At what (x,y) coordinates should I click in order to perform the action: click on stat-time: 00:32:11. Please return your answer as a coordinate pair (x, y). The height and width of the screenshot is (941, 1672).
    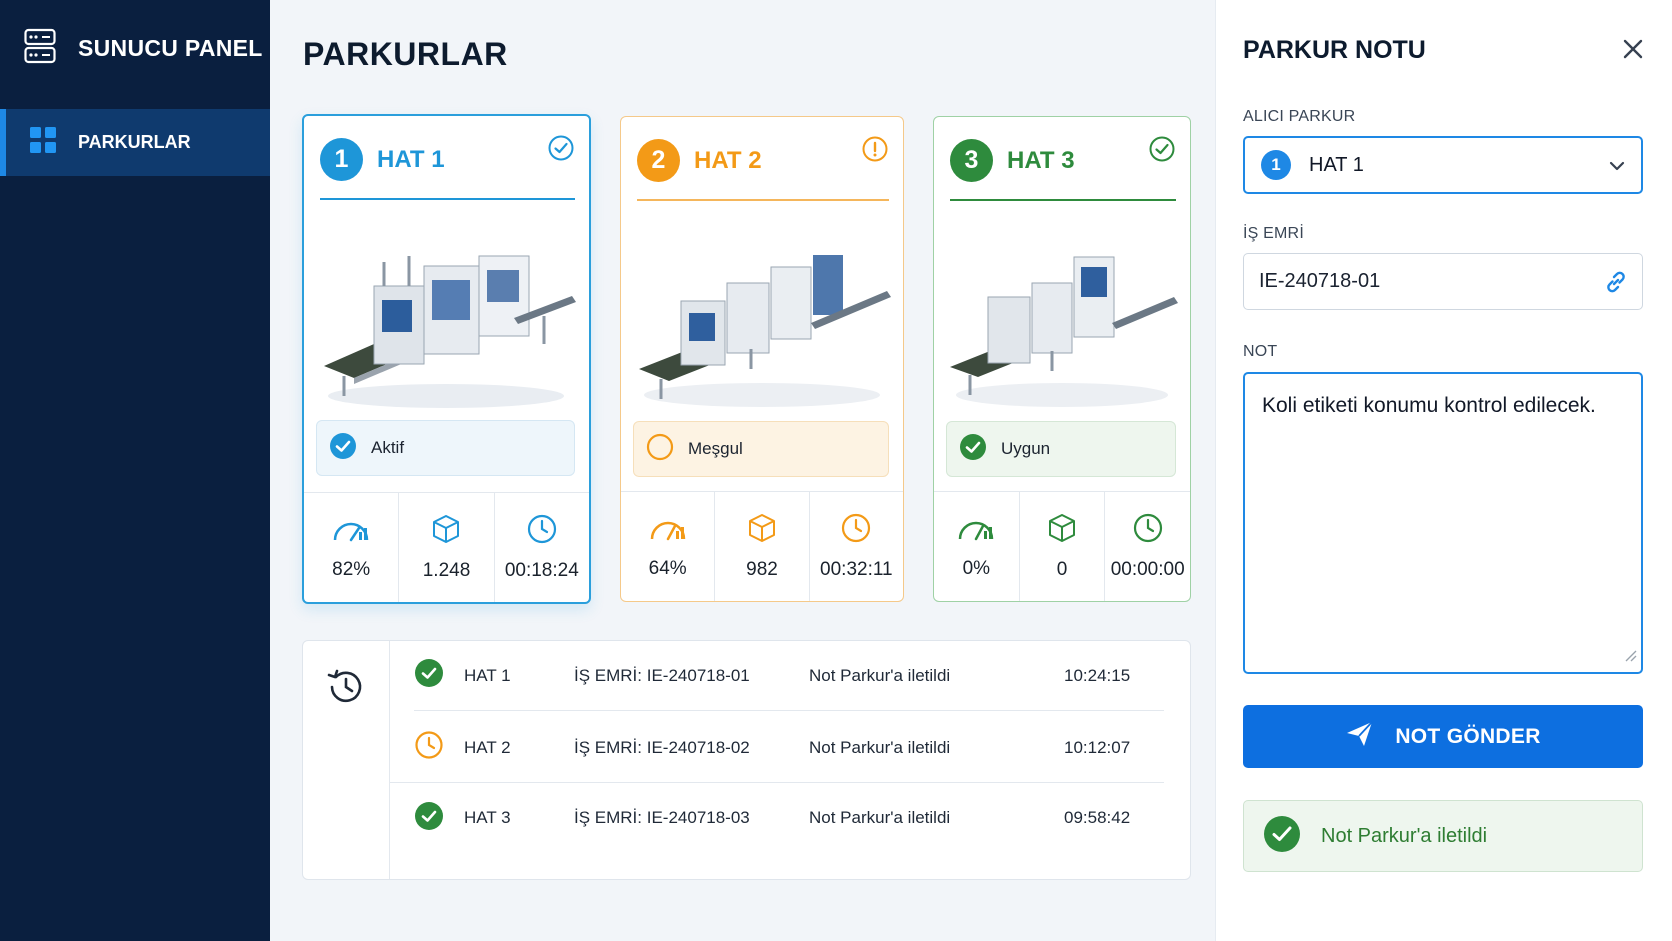
    Looking at the image, I should click on (856, 546).